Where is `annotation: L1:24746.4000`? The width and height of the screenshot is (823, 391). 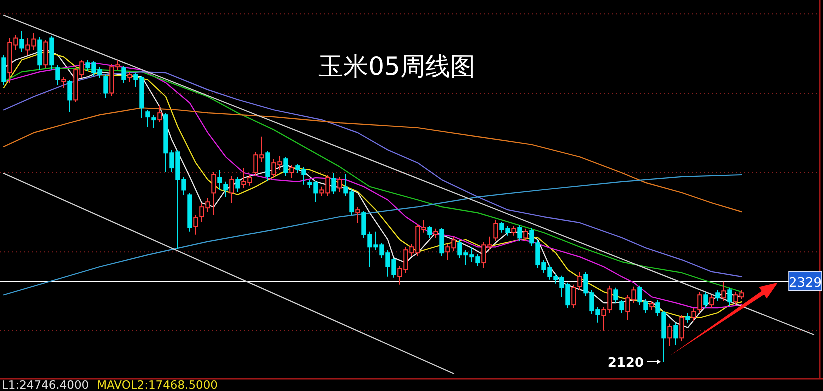 annotation: L1:24746.4000 is located at coordinates (46, 384).